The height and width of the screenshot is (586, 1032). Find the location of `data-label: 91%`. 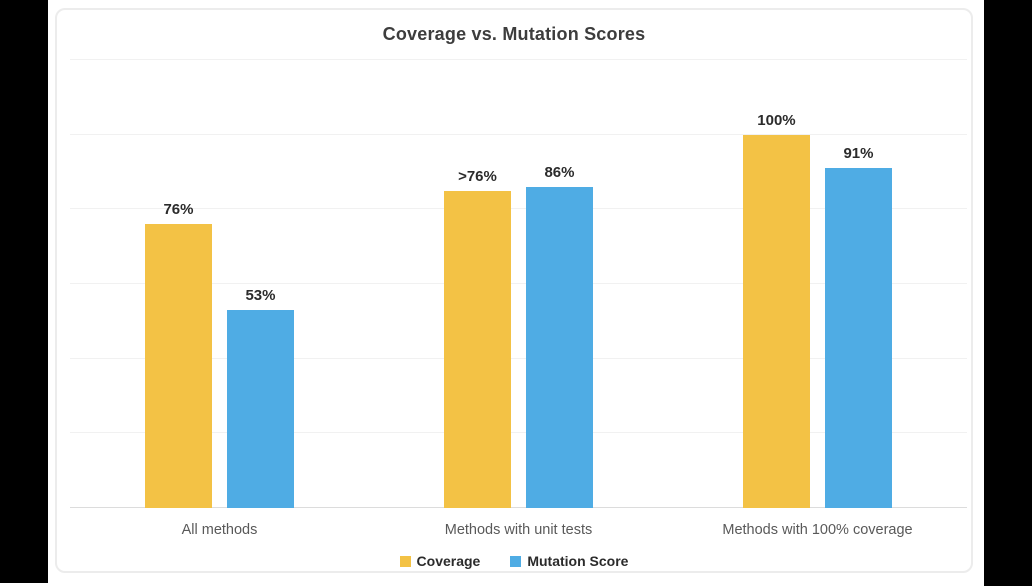

data-label: 91% is located at coordinates (858, 154).